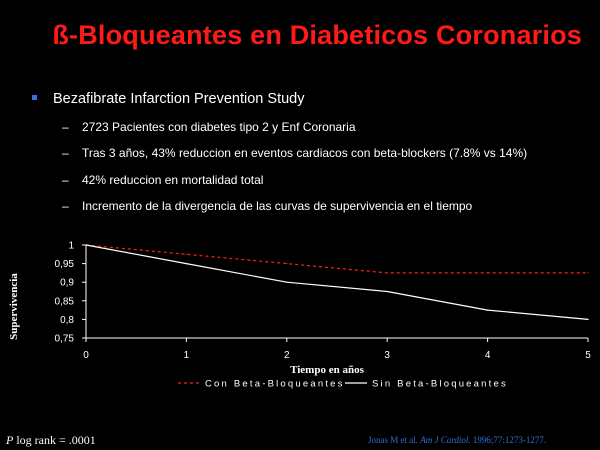 This screenshot has height=450, width=600. What do you see at coordinates (317, 35) in the screenshot?
I see `slide-title: ß-Bloqueantes en Diabeticos Coronarios` at bounding box center [317, 35].